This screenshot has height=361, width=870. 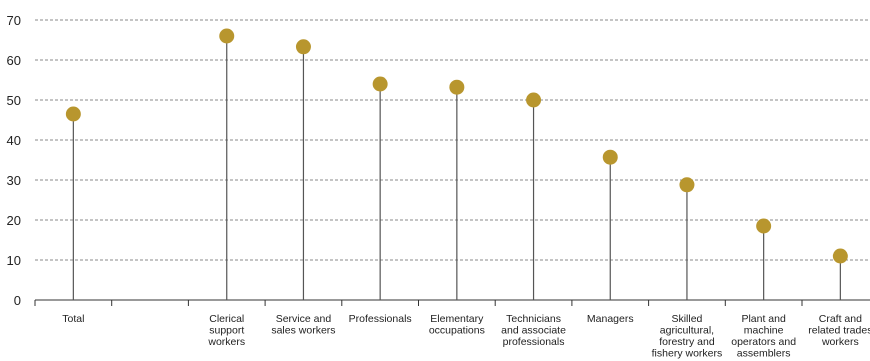 What do you see at coordinates (457, 331) in the screenshot?
I see `x-tick-label-line: occupations` at bounding box center [457, 331].